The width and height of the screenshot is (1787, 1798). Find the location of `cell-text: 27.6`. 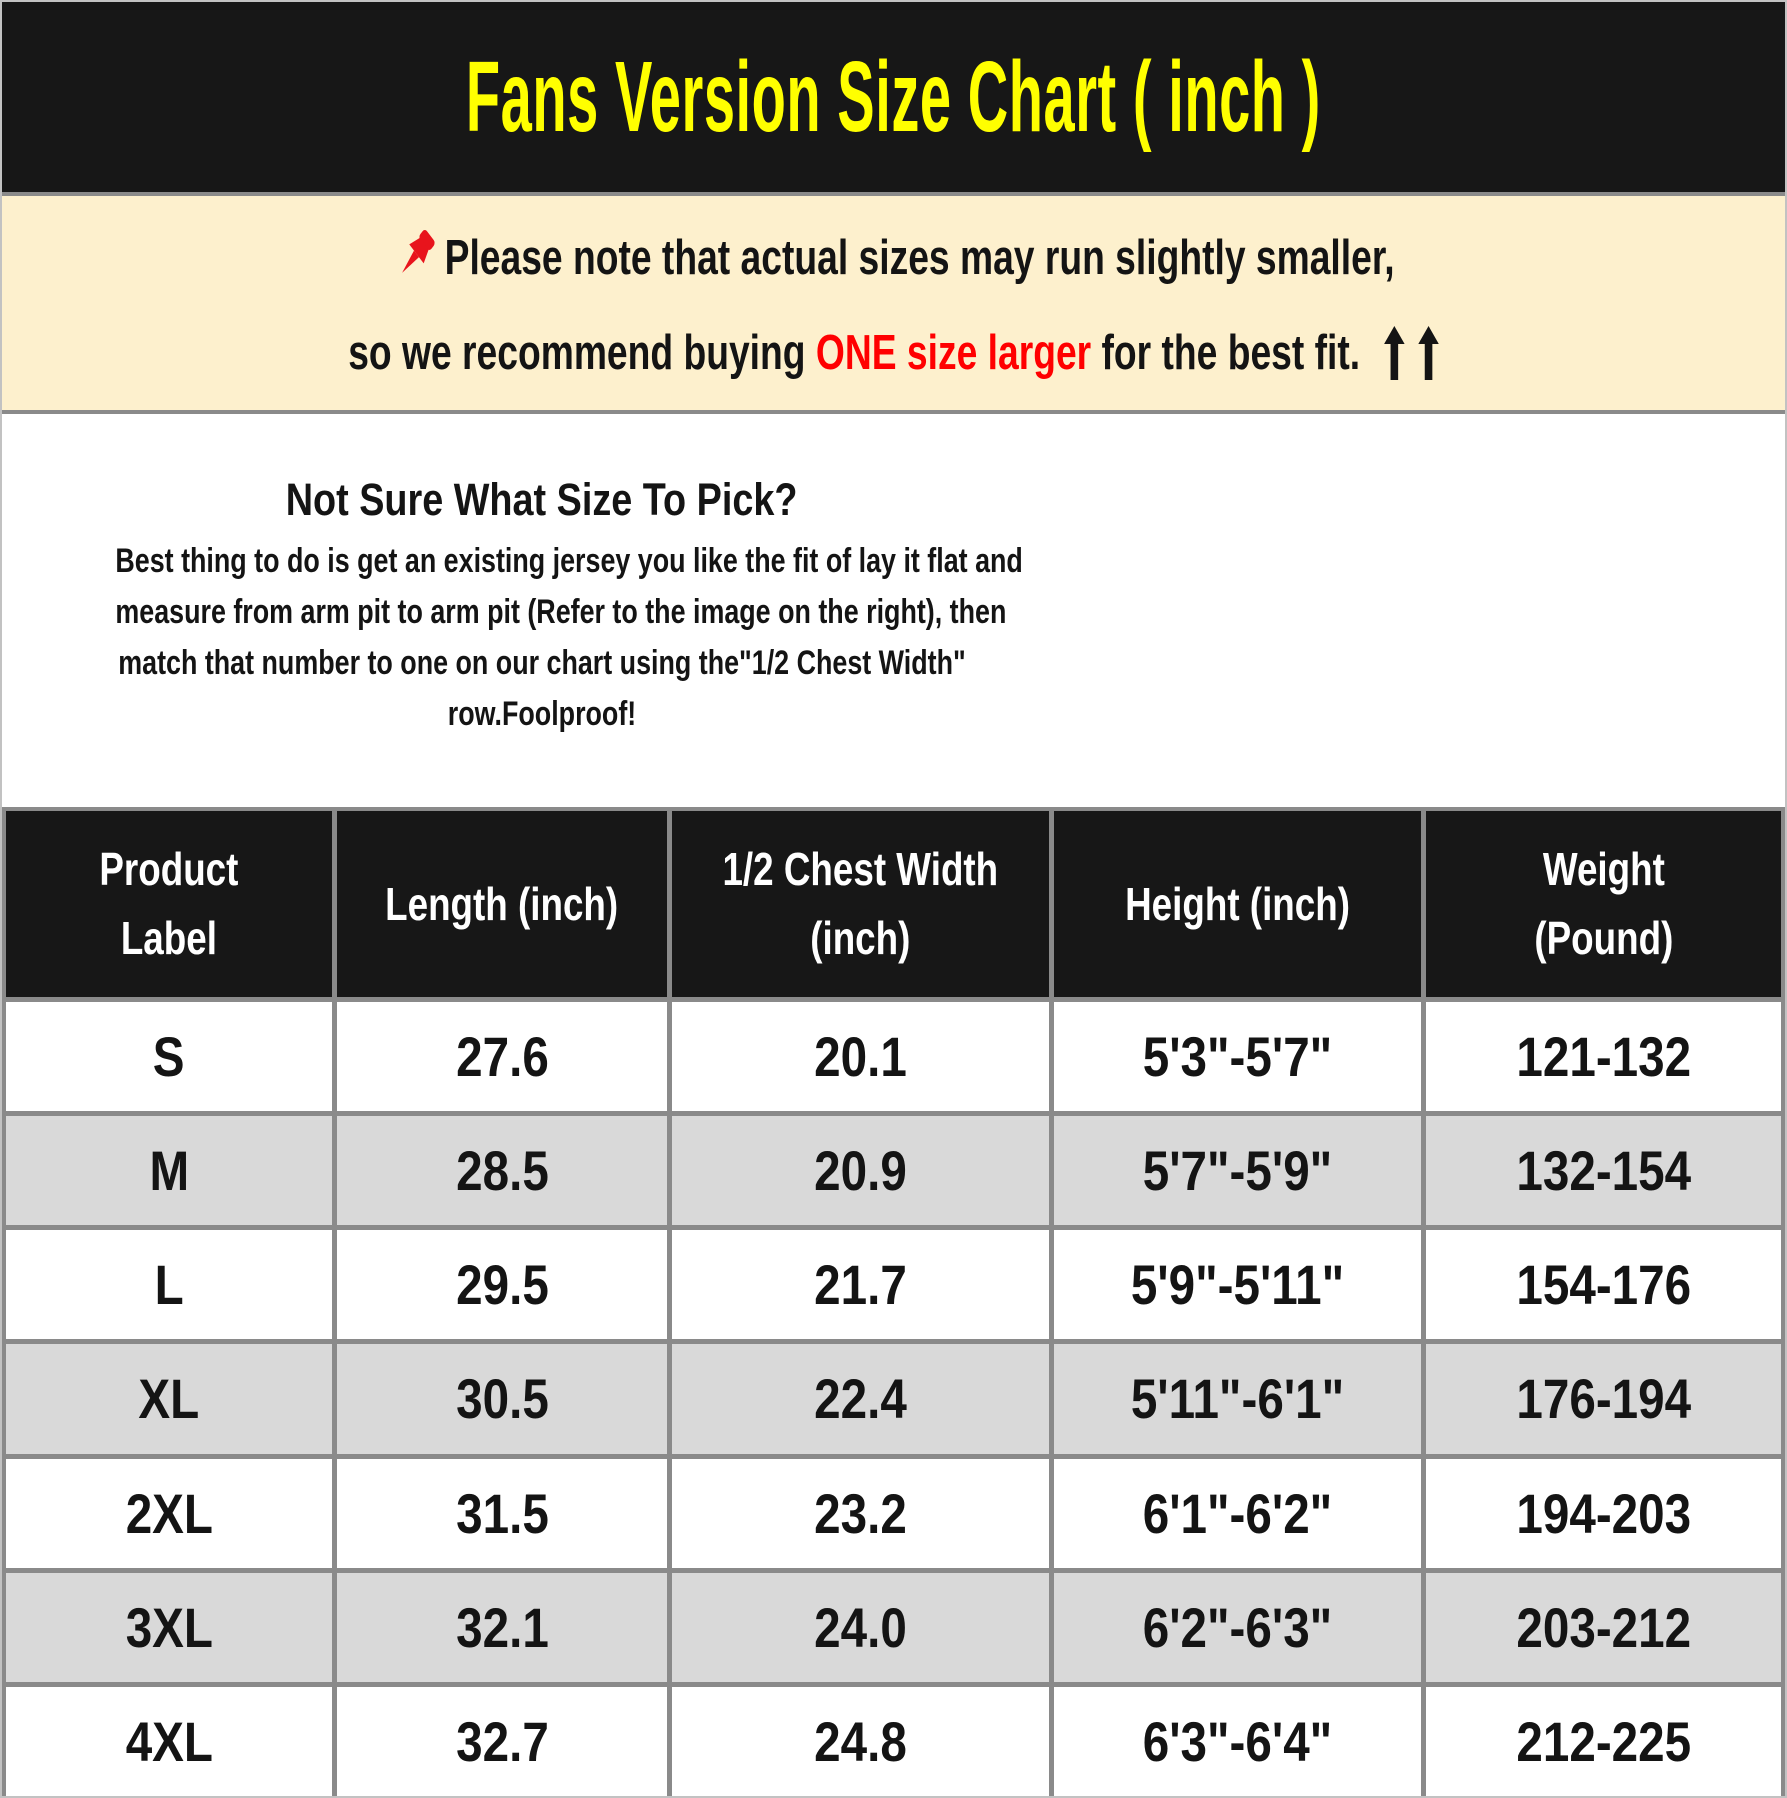

cell-text: 27.6 is located at coordinates (502, 1057).